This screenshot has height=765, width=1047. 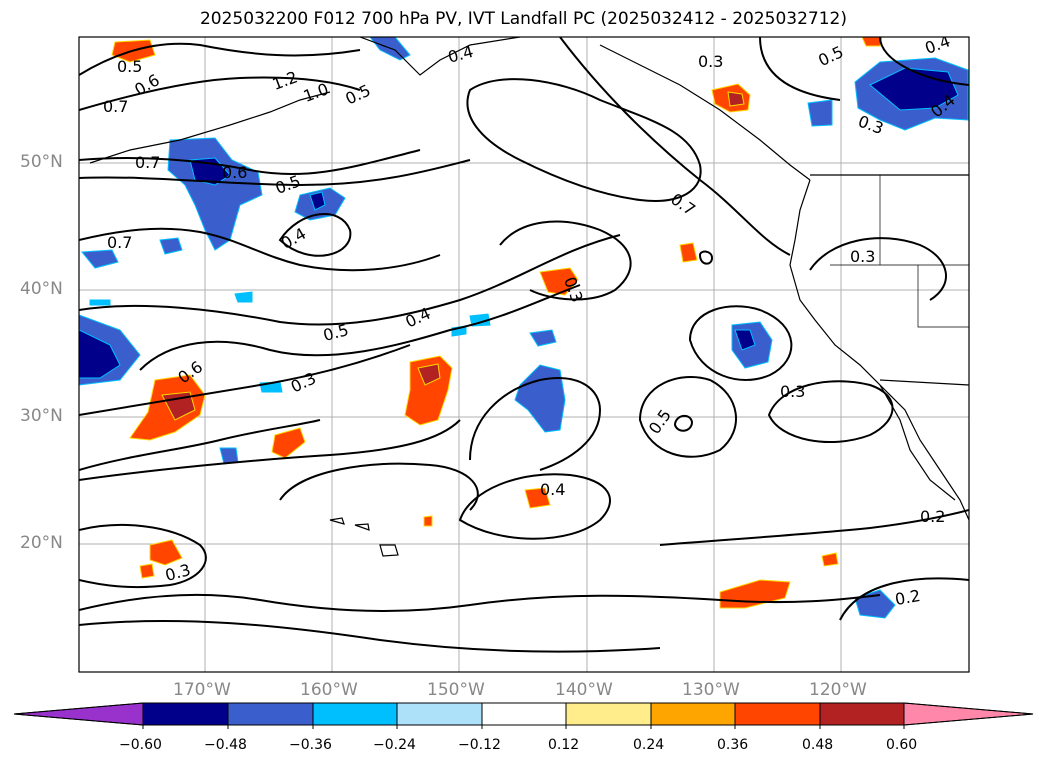 What do you see at coordinates (78, 714) in the screenshot?
I see `colorbar-extend-left` at bounding box center [78, 714].